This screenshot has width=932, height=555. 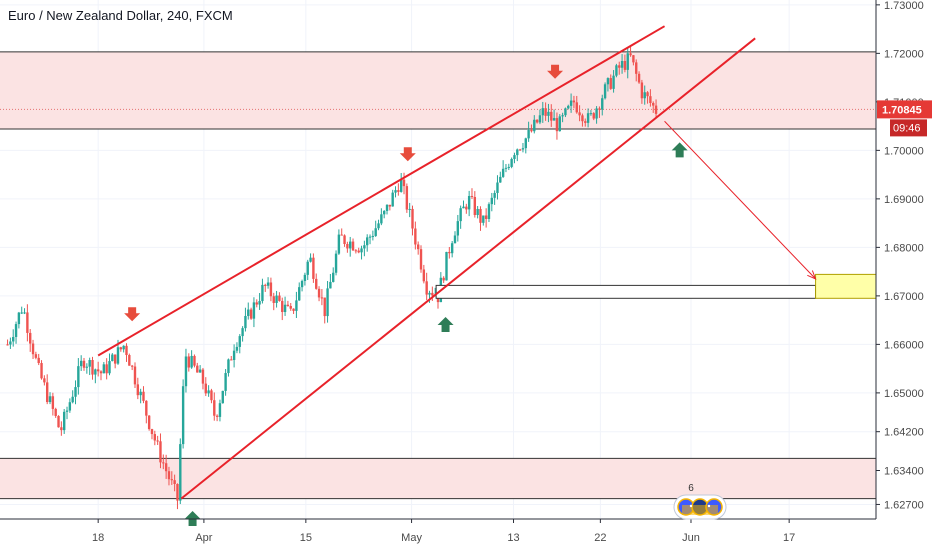 I want to click on down-arrow-icon, so click(x=132, y=314).